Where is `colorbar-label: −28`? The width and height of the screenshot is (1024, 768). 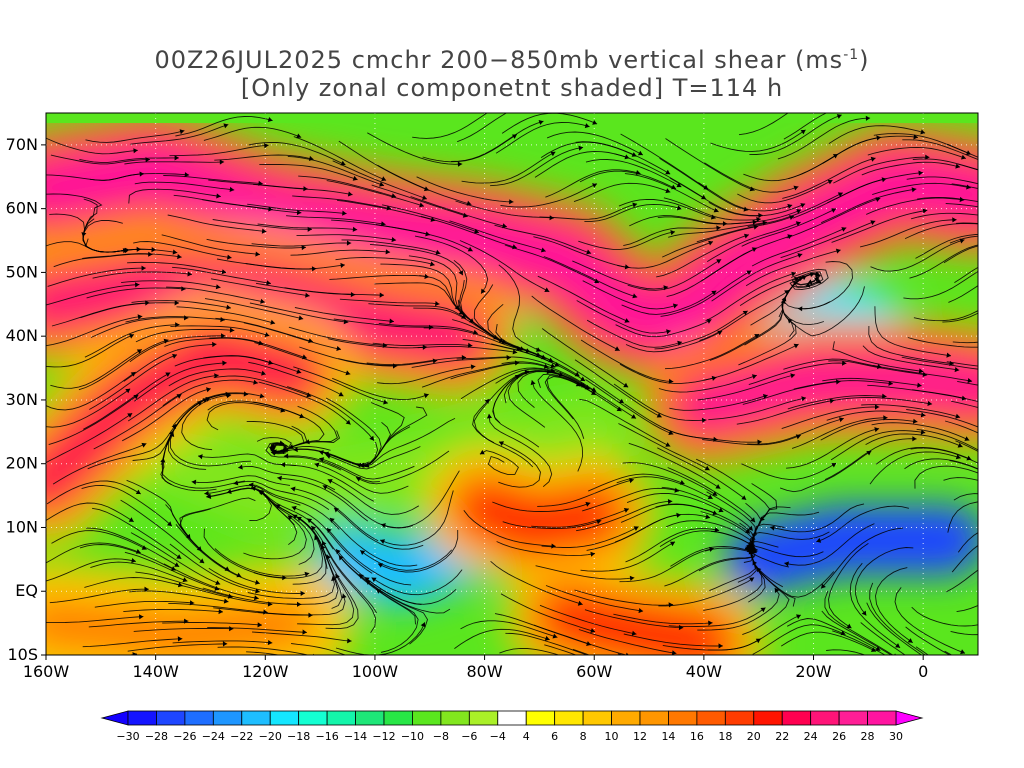
colorbar-label: −28 is located at coordinates (156, 736).